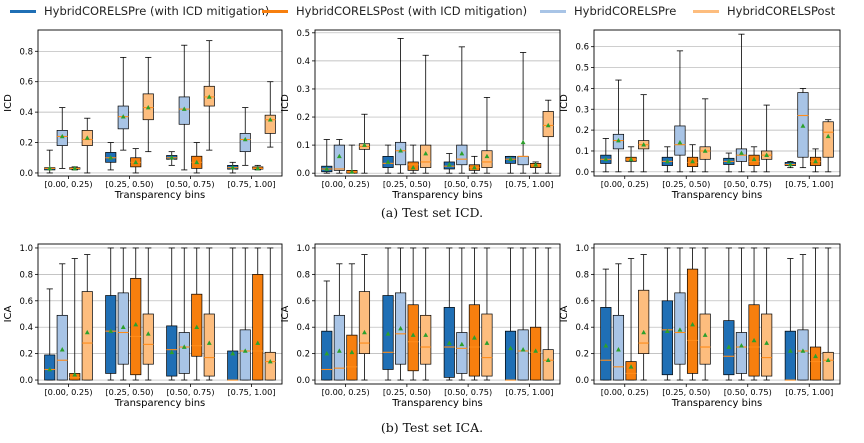  I want to click on y-tick-label: 0.5, so click(303, 34).